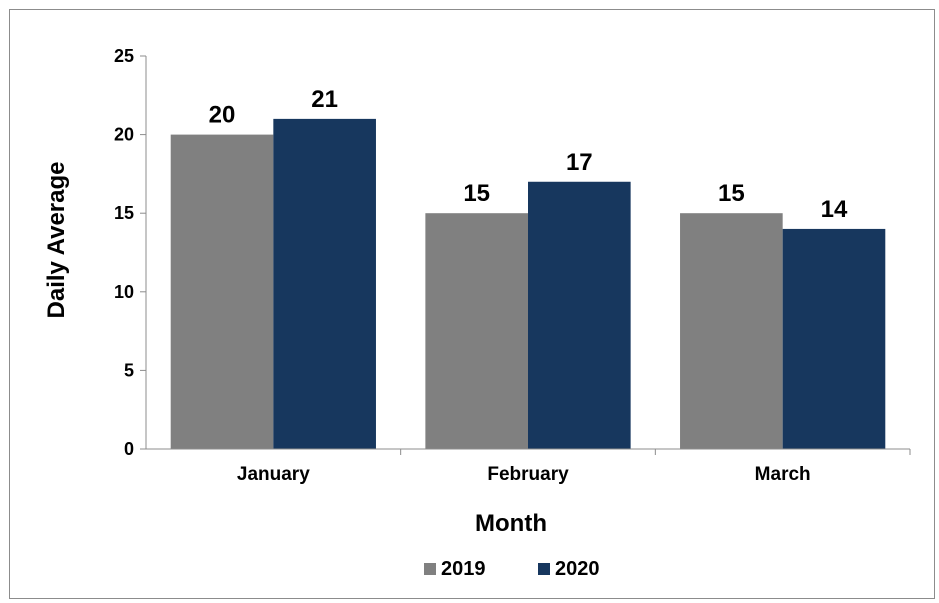 The image size is (939, 603). I want to click on y-tick-label: 15, so click(124, 213).